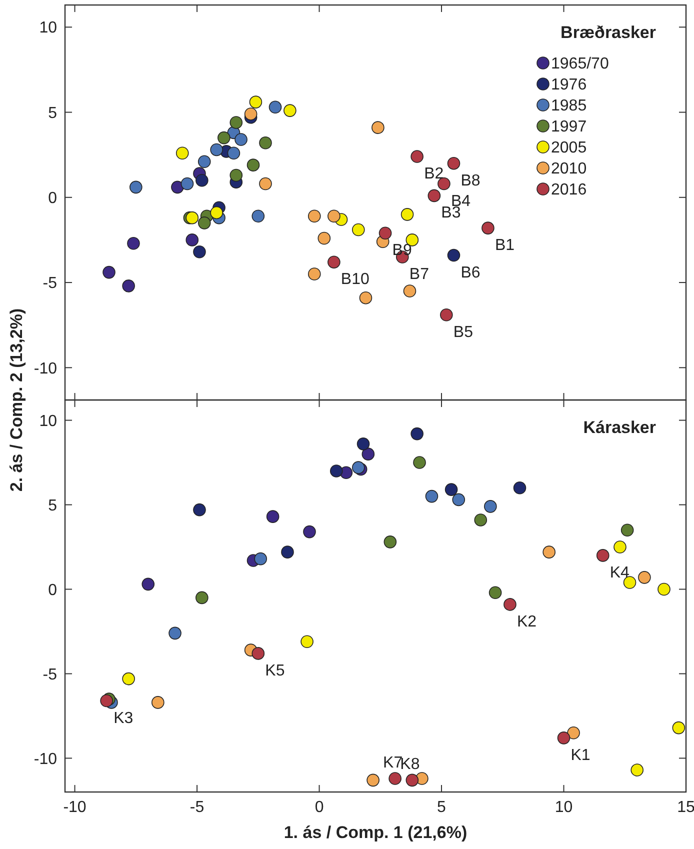  I want to click on y-tick-label: 0, so click(53, 198).